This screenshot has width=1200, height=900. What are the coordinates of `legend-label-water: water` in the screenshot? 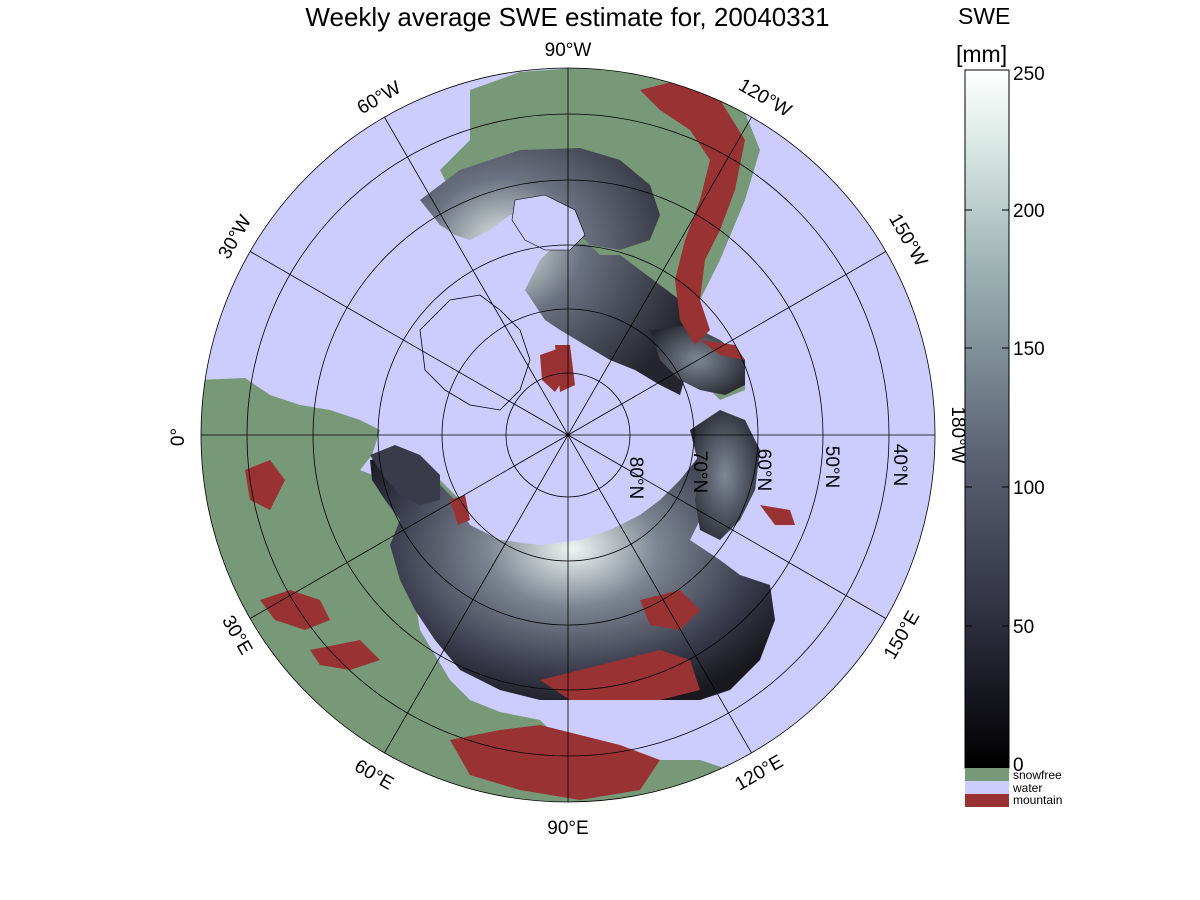 It's located at (1027, 788).